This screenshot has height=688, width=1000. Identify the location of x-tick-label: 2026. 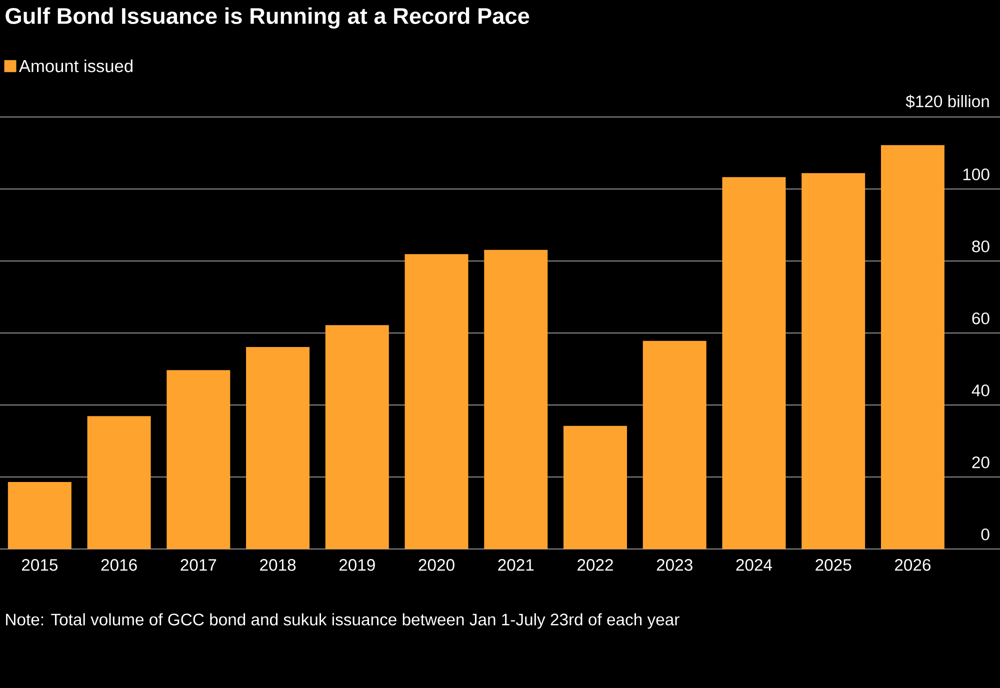
(912, 565).